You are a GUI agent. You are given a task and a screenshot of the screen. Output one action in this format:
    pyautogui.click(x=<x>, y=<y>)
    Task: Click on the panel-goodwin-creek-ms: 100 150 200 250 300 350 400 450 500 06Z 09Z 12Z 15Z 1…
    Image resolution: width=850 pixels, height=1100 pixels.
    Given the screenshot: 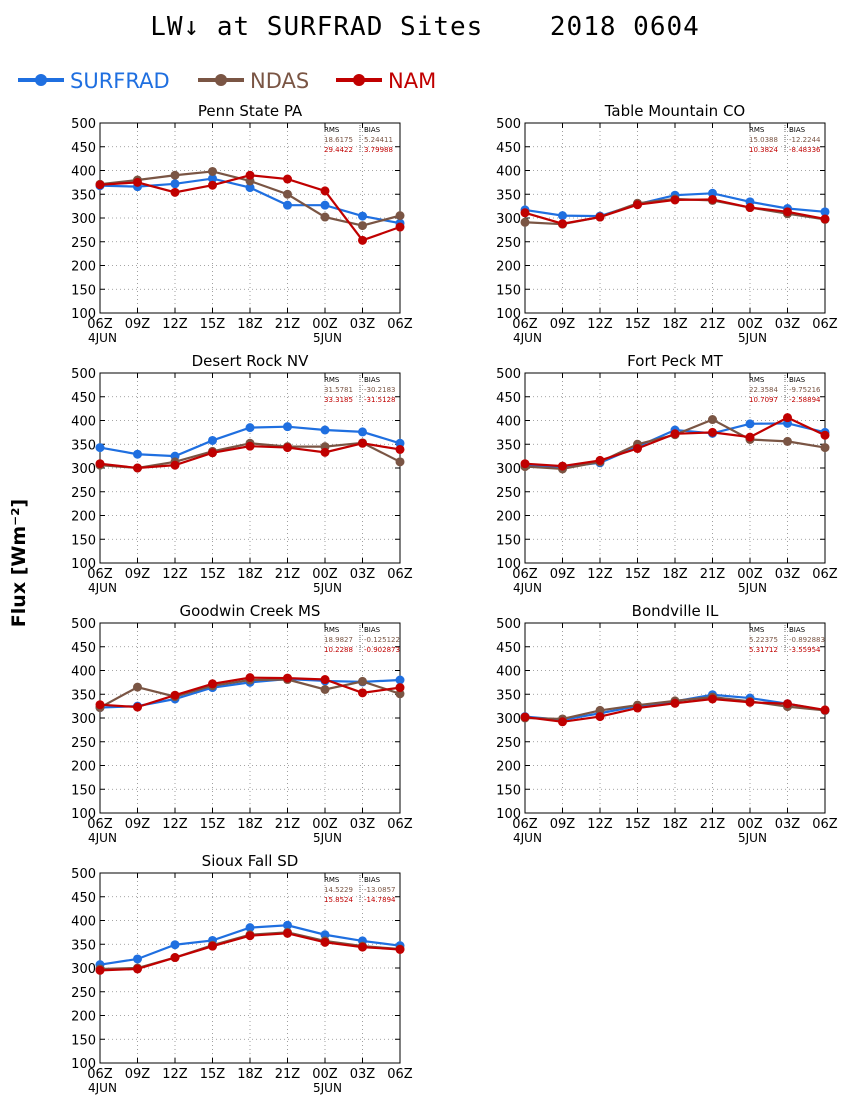 What is the action you would take?
    pyautogui.click(x=242, y=723)
    